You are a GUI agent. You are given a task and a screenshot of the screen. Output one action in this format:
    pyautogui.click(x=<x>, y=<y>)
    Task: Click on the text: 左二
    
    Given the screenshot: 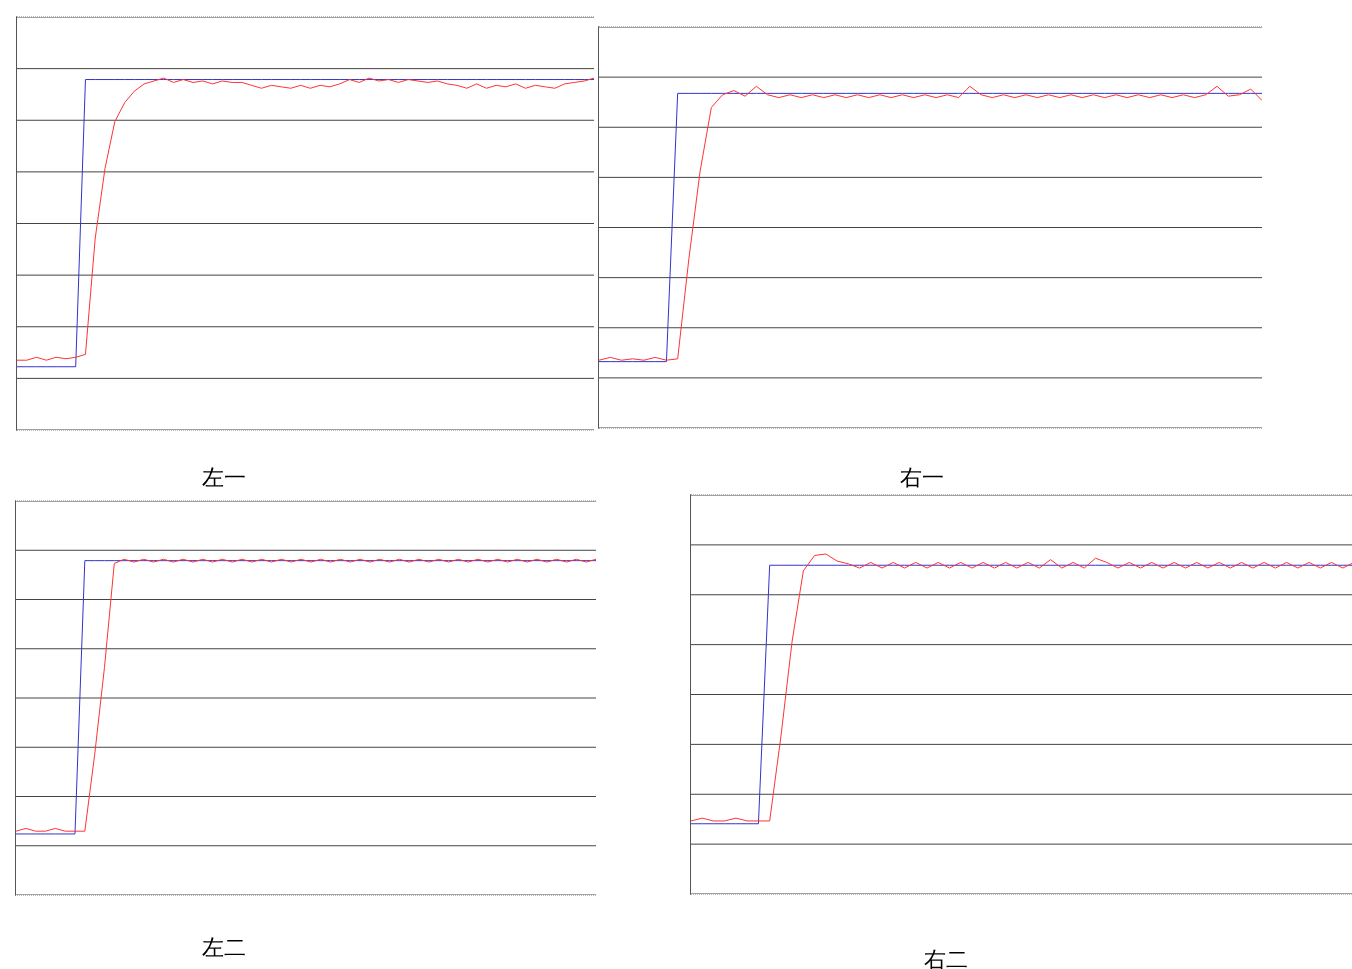 What is the action you would take?
    pyautogui.click(x=224, y=948)
    